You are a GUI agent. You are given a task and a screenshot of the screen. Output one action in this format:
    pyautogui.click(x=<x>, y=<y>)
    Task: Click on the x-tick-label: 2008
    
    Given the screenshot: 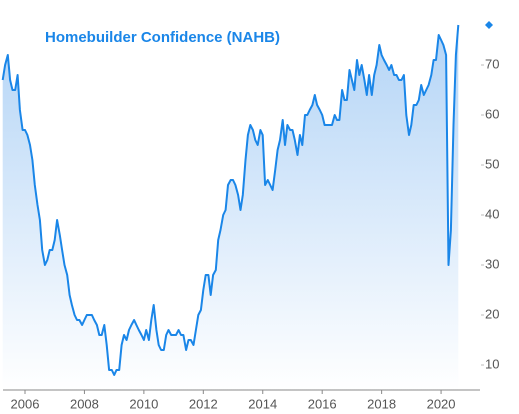 What is the action you would take?
    pyautogui.click(x=84, y=403)
    